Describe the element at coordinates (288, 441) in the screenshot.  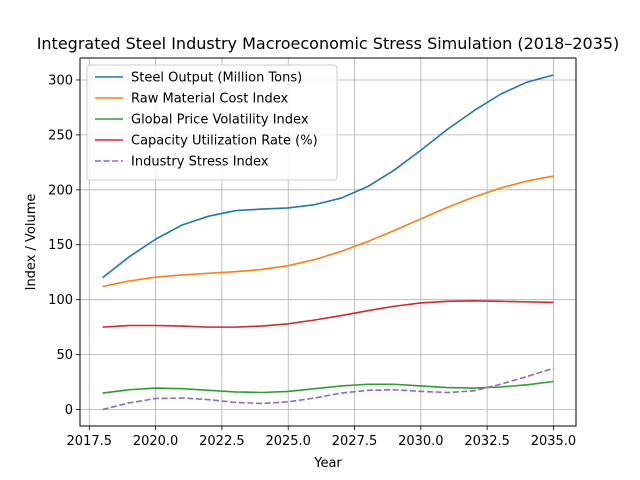
I see `x-tick-label: 2025.0` at that location.